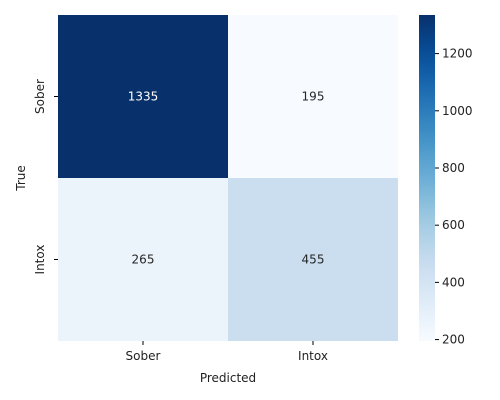 This screenshot has height=400, width=500. What do you see at coordinates (454, 197) in the screenshot?
I see `colorbar-axis: 200 400 600 800 1000 1200` at bounding box center [454, 197].